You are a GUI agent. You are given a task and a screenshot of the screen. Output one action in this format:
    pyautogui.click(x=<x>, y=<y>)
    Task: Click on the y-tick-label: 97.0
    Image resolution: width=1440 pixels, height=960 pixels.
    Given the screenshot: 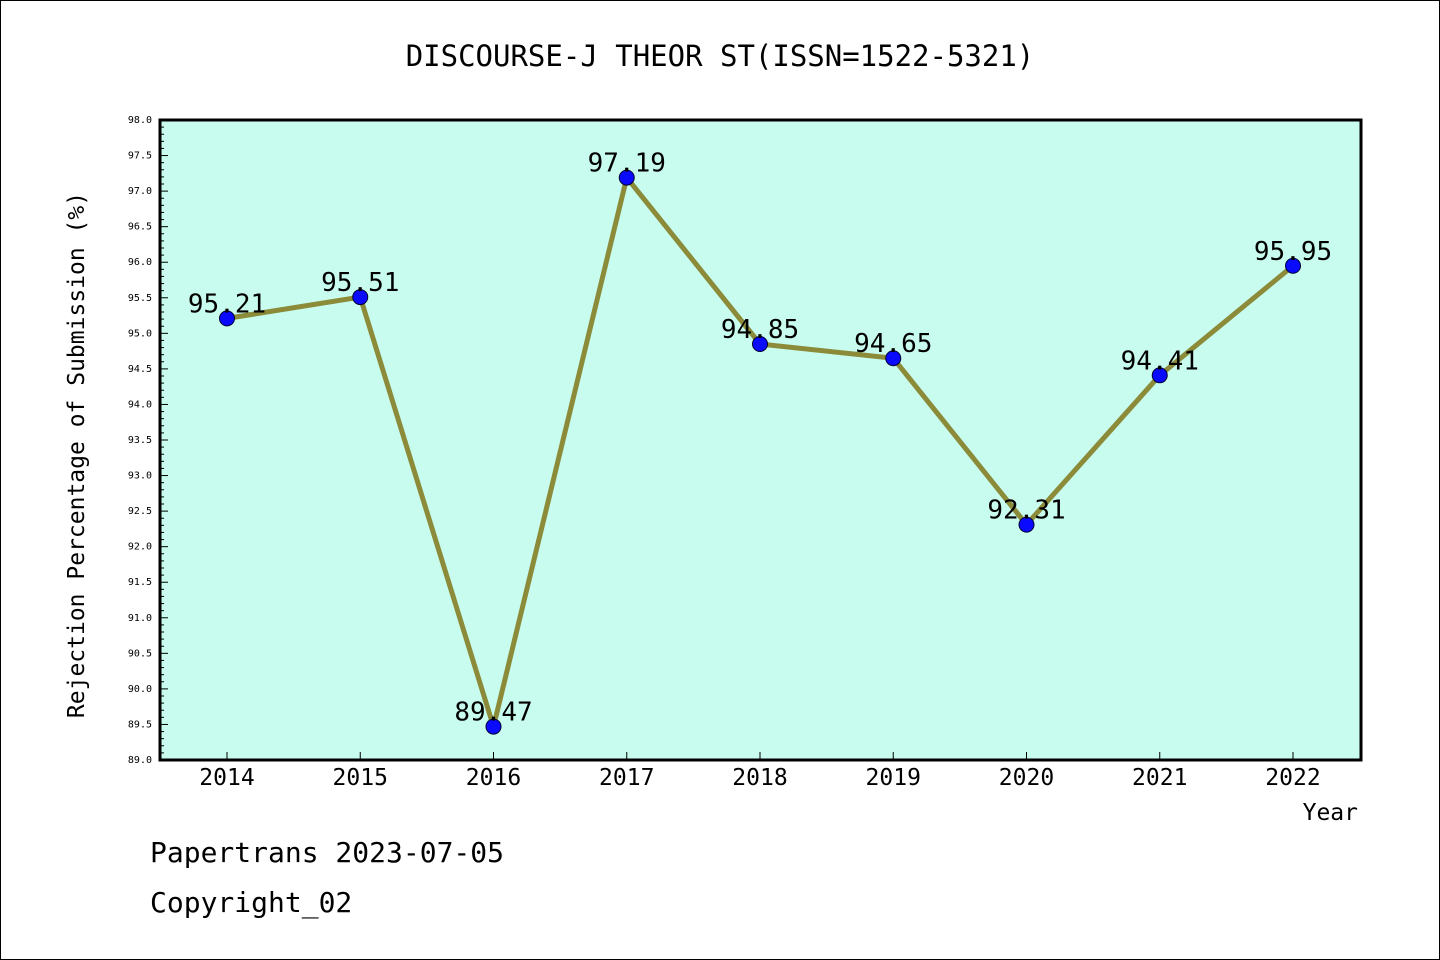 What is the action you would take?
    pyautogui.click(x=140, y=191)
    